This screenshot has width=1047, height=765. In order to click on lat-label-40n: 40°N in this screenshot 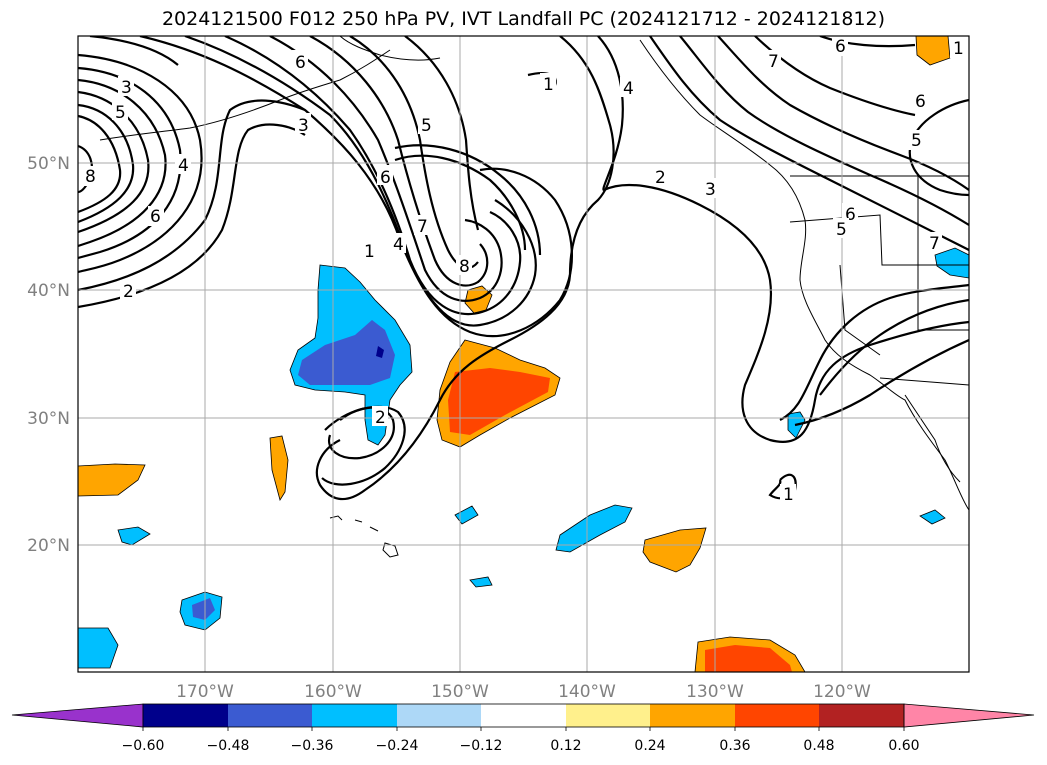, I will do `click(48, 291)`.